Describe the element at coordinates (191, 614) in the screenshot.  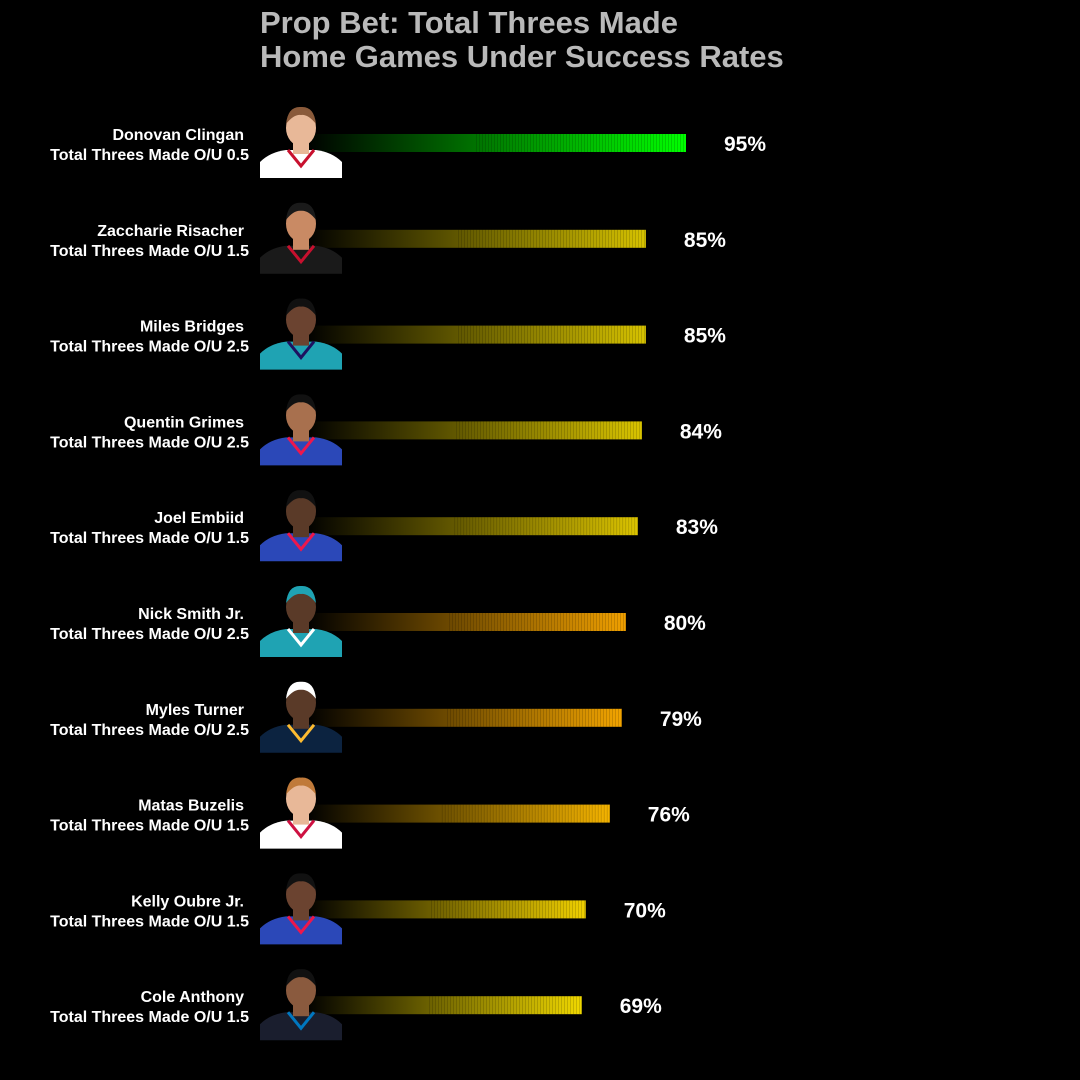
I see `player-name-label: Nick Smith Jr.` at that location.